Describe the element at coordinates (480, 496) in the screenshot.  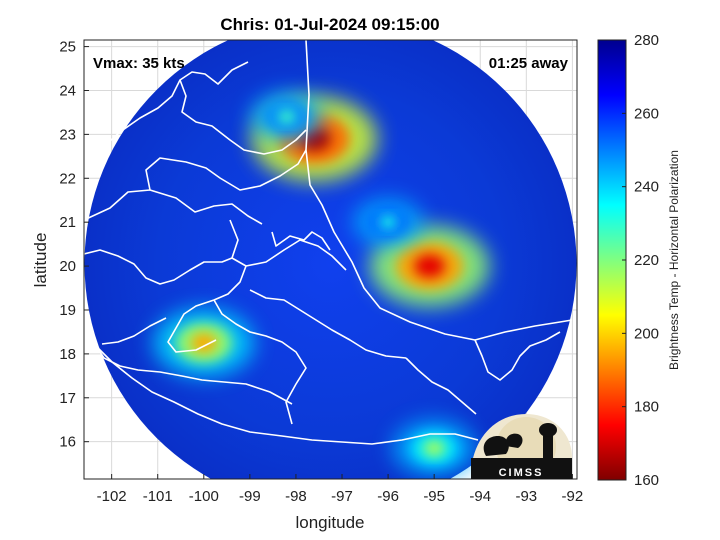
I see `x-tick-label: -94` at that location.